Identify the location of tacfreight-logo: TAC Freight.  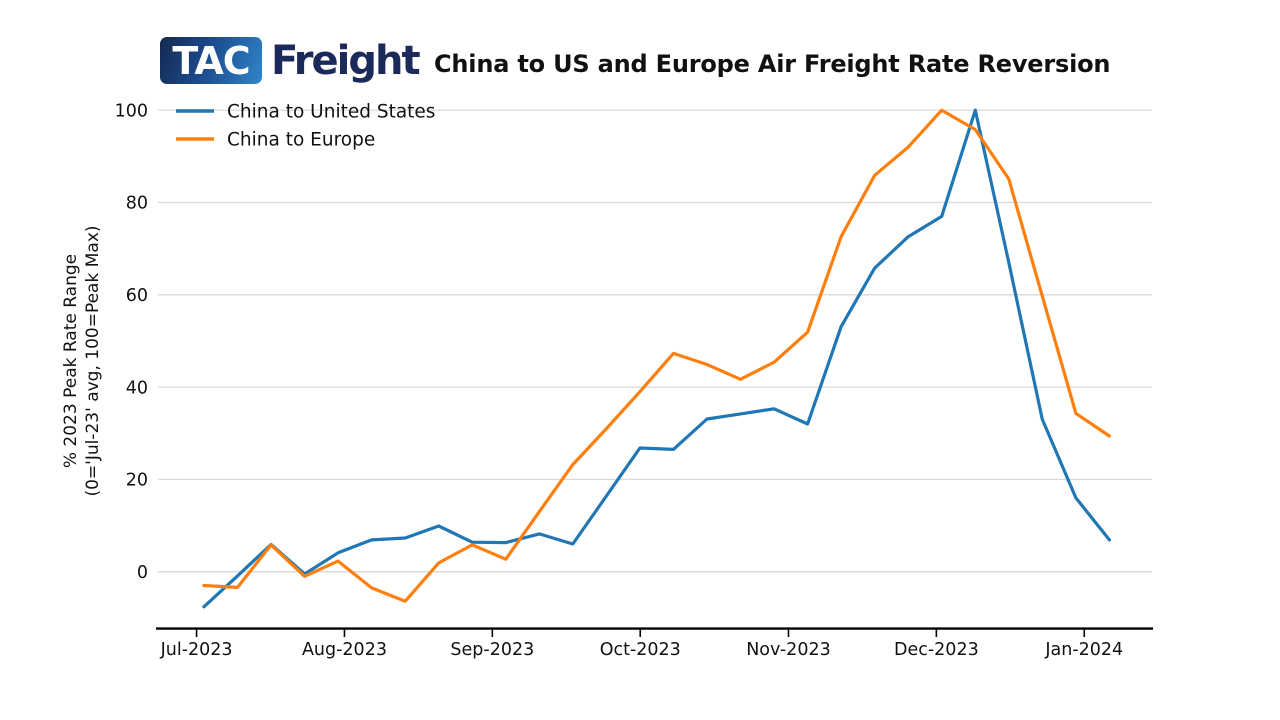
(290, 61).